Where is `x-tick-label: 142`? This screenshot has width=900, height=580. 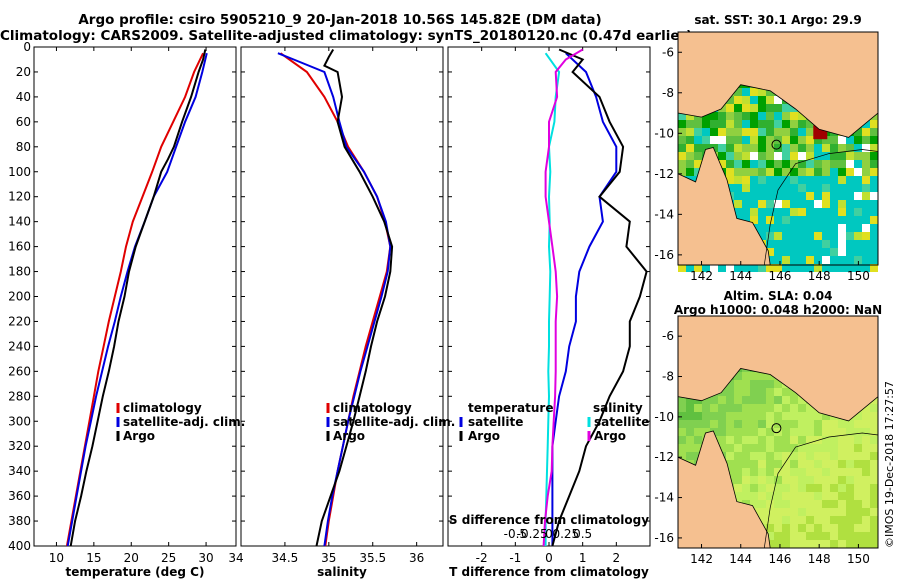
x-tick-label: 142 is located at coordinates (701, 276).